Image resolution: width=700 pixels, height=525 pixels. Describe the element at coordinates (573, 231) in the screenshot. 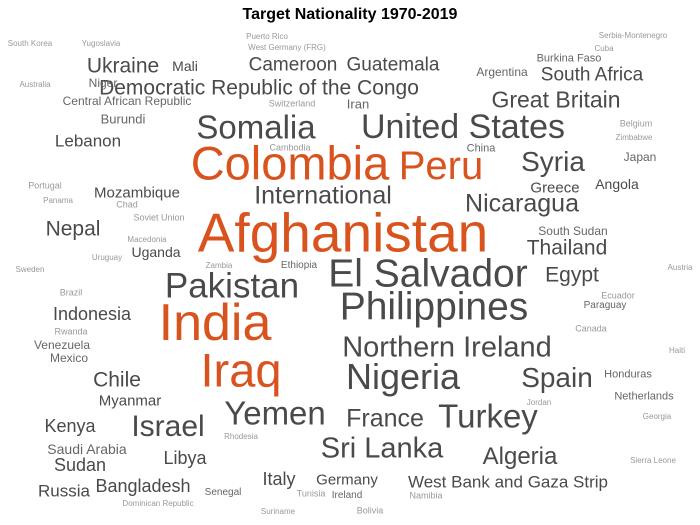

I see `word-south-sudan: South Sudan` at that location.